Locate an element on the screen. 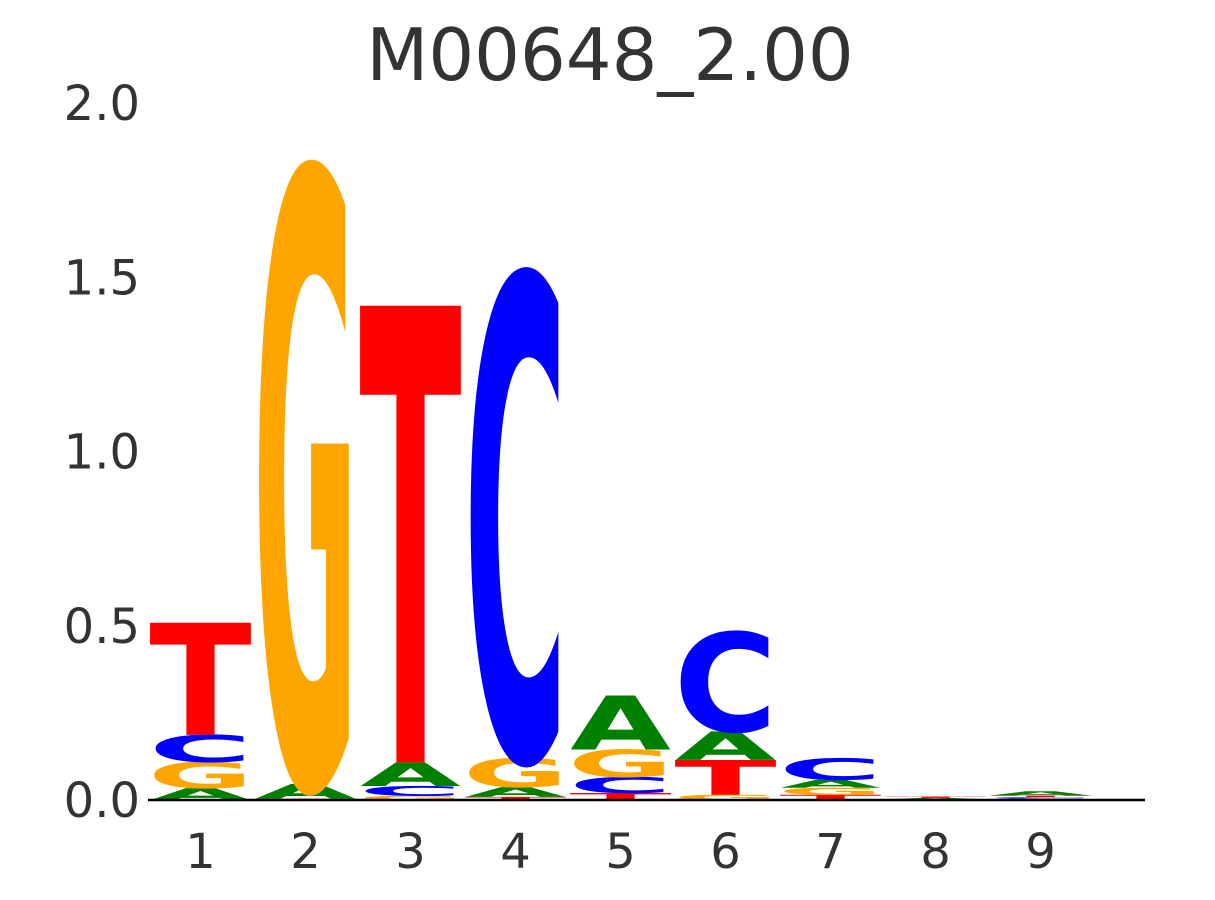  logo-letter-pos3-A: A is located at coordinates (410, 775).